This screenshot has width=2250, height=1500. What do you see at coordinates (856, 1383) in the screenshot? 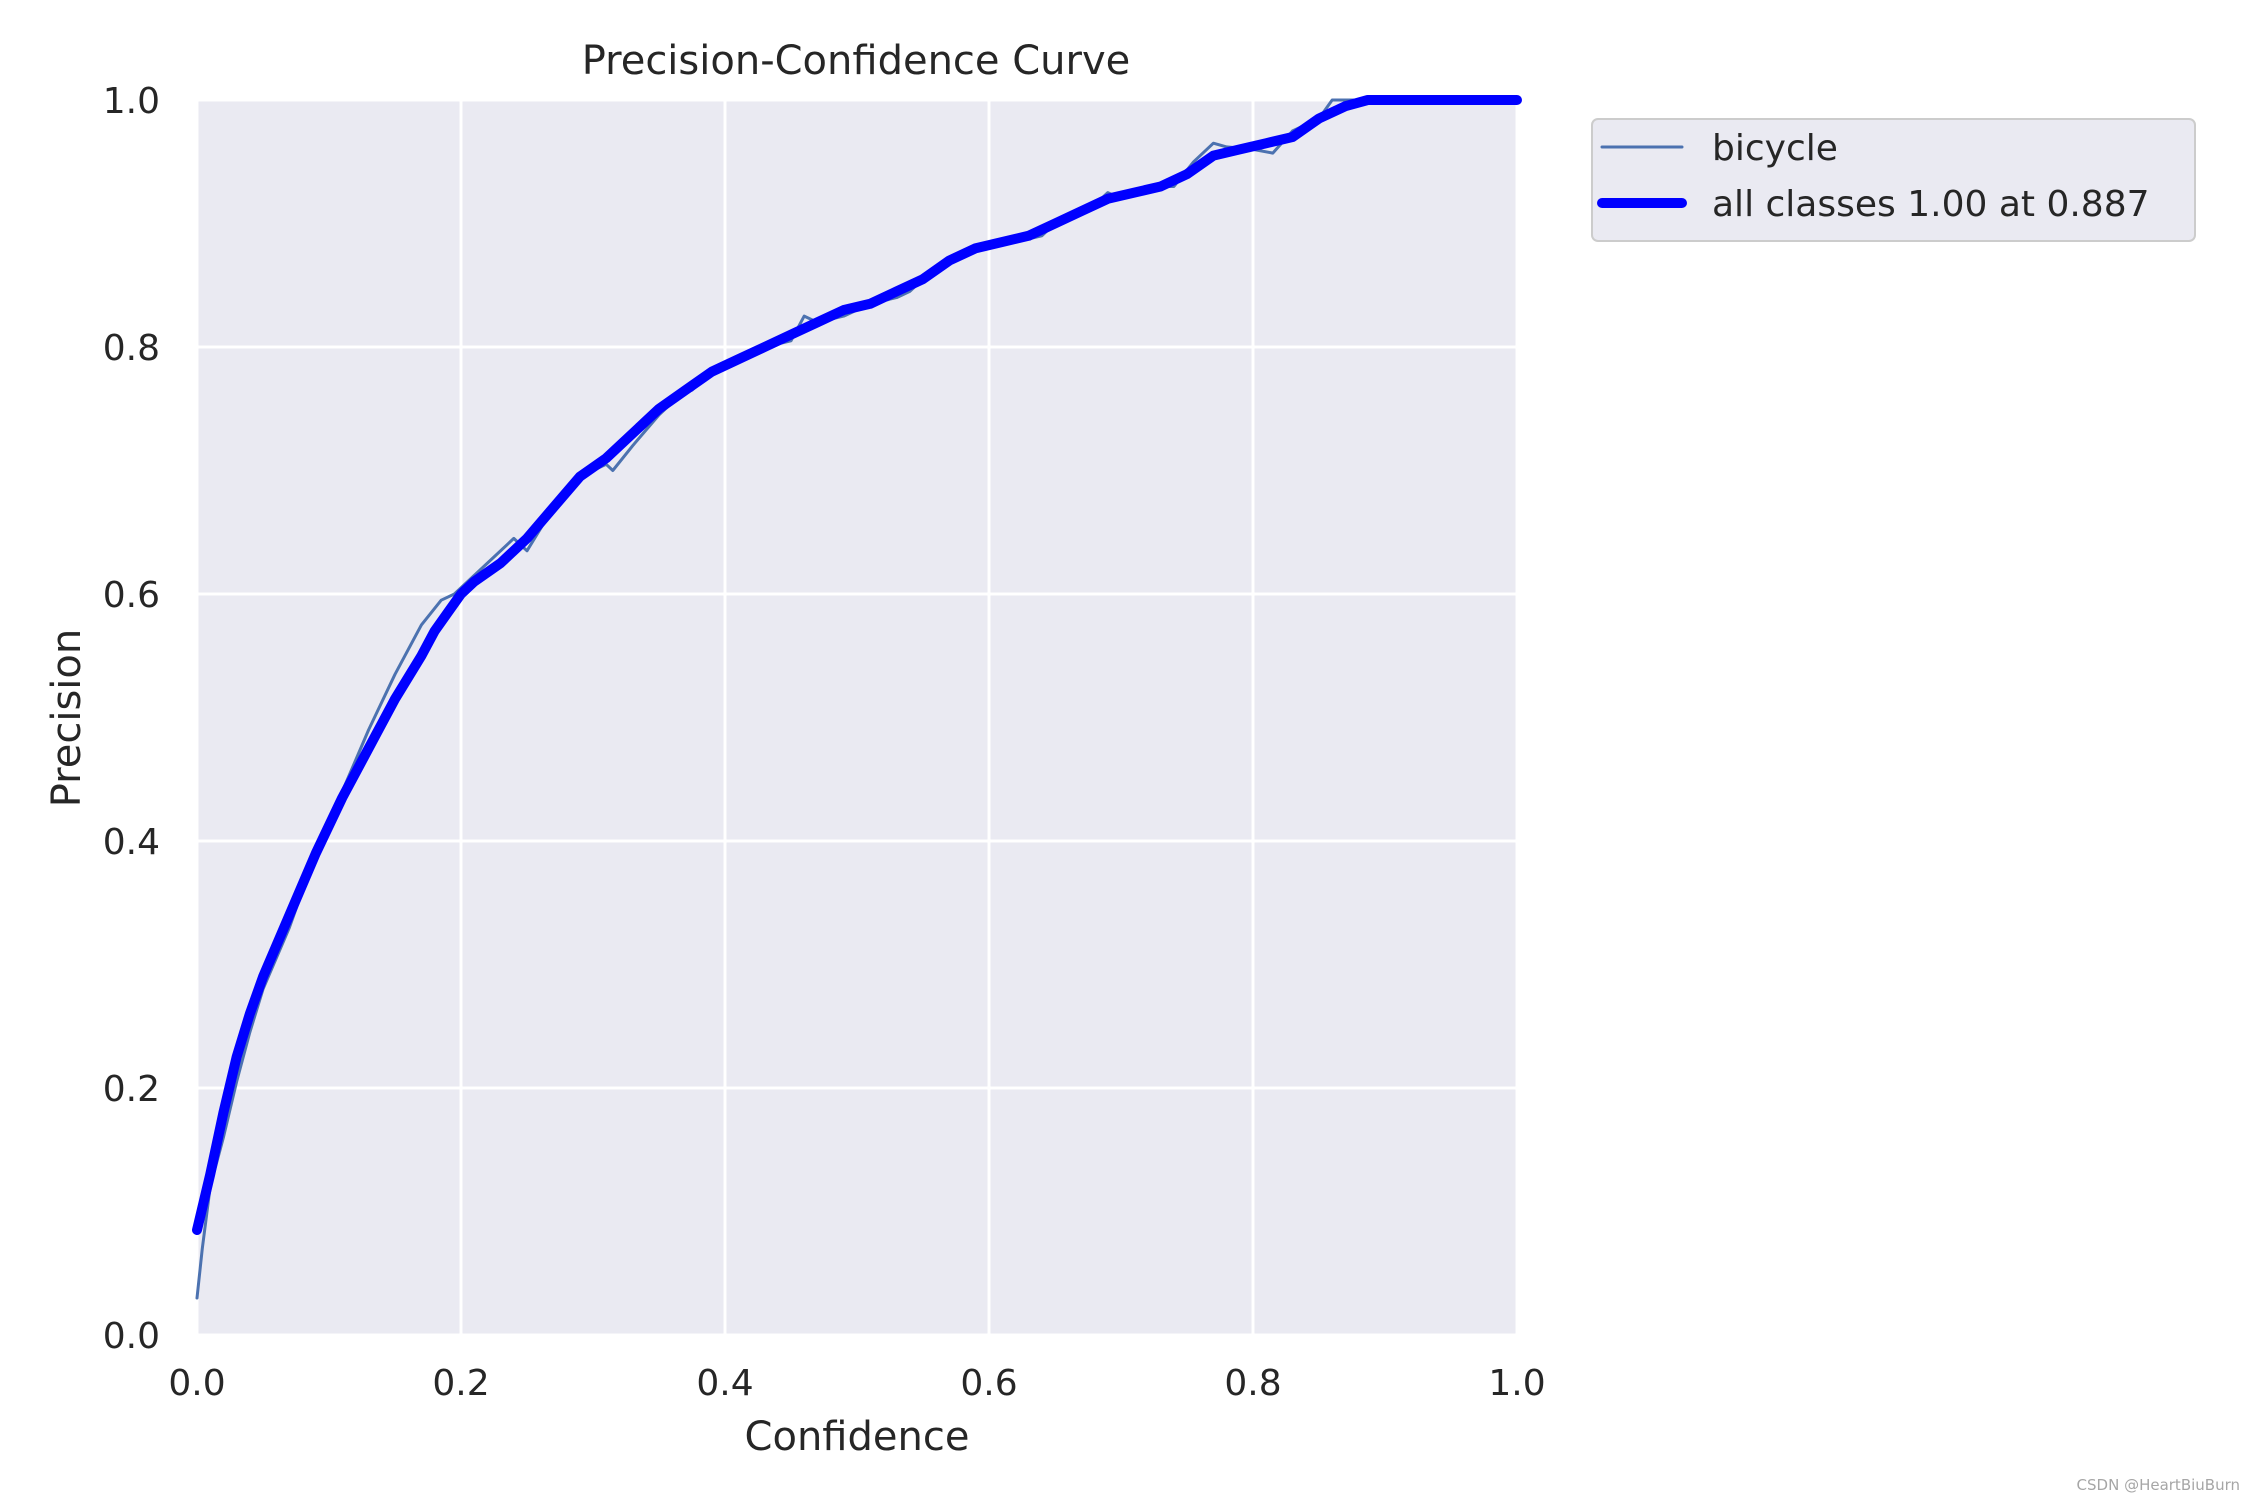
I see `x-axis-ticks: 0.0 0.2 0.4 0.6 0.8 1.0` at bounding box center [856, 1383].